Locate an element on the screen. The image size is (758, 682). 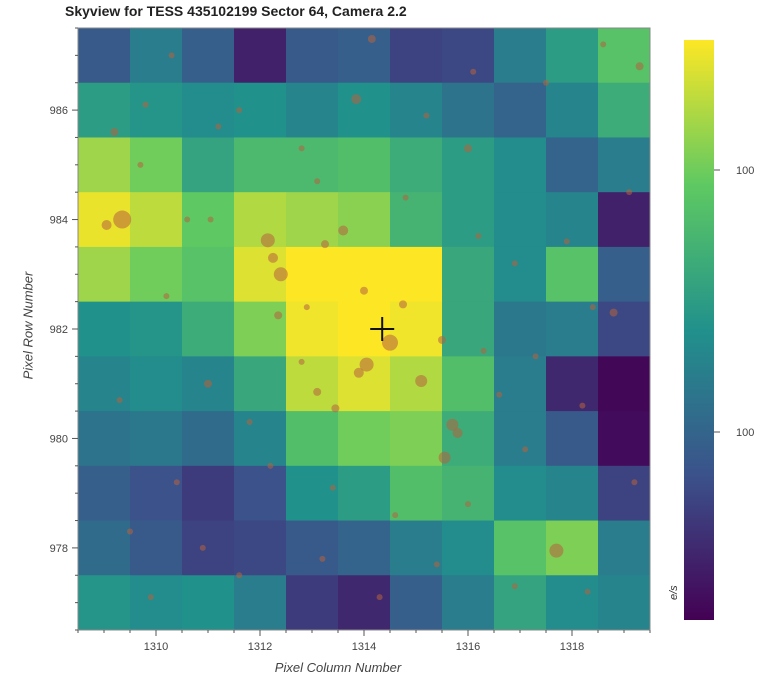
y-tick-label: 982 is located at coordinates (59, 330).